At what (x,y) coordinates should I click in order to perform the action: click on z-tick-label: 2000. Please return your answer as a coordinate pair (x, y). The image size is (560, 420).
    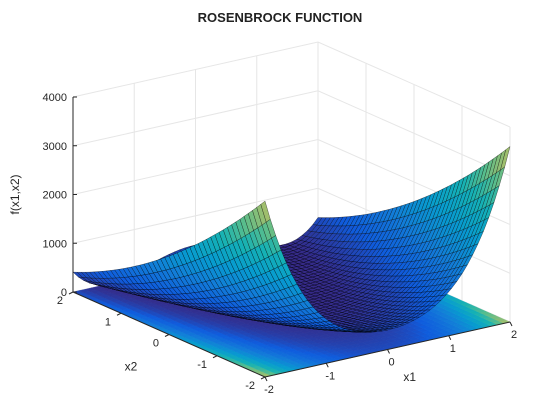
    Looking at the image, I should click on (55, 196).